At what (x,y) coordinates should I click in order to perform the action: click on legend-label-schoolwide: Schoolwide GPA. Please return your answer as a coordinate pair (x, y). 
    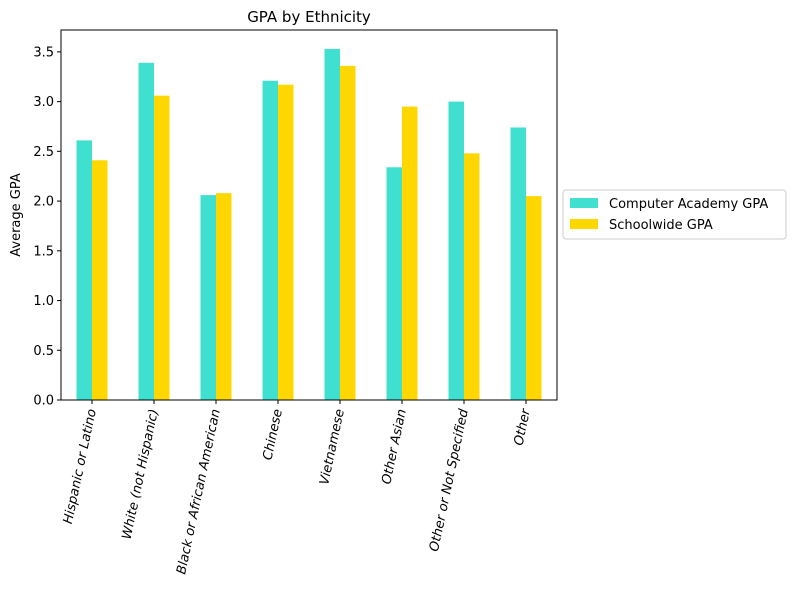
    Looking at the image, I should click on (661, 225).